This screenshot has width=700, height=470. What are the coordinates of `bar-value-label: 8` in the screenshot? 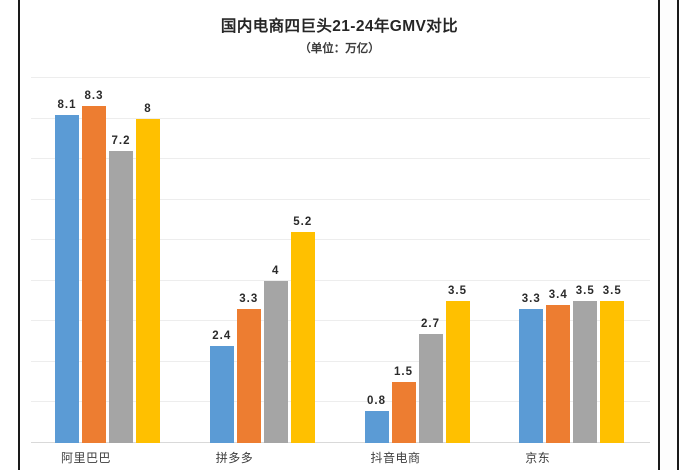 It's located at (148, 108).